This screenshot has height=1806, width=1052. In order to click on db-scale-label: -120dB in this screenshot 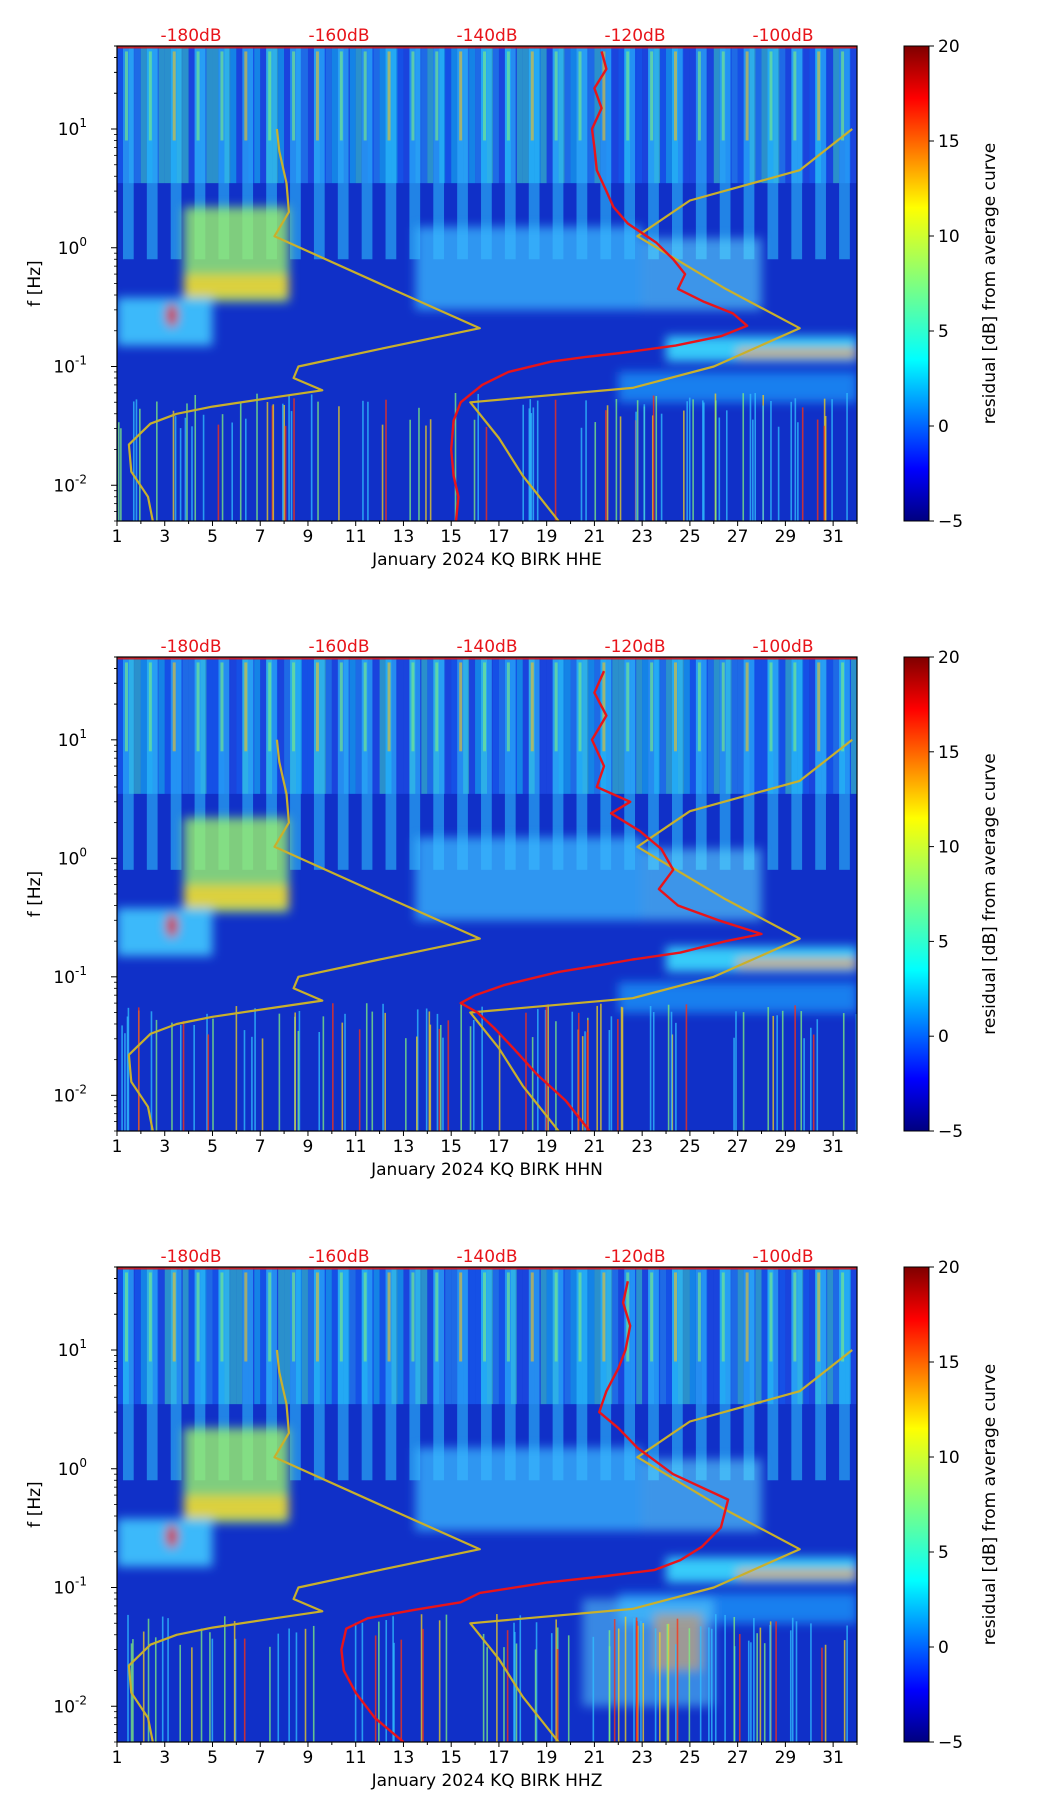, I will do `click(634, 36)`.